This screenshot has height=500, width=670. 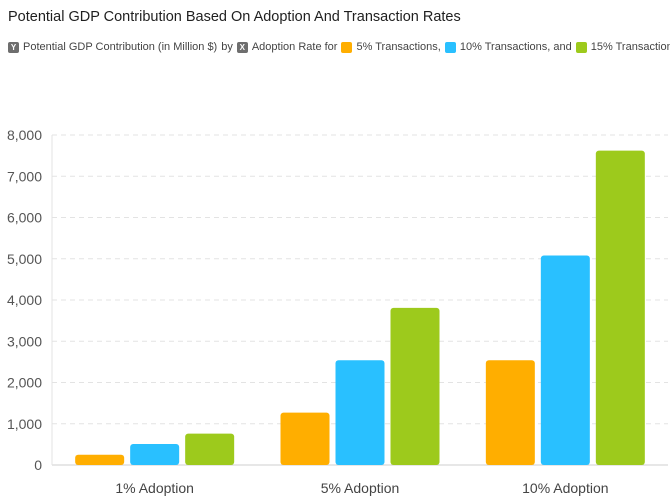 What do you see at coordinates (398, 47) in the screenshot?
I see `legend-label-5pct: 5% Transactions,` at bounding box center [398, 47].